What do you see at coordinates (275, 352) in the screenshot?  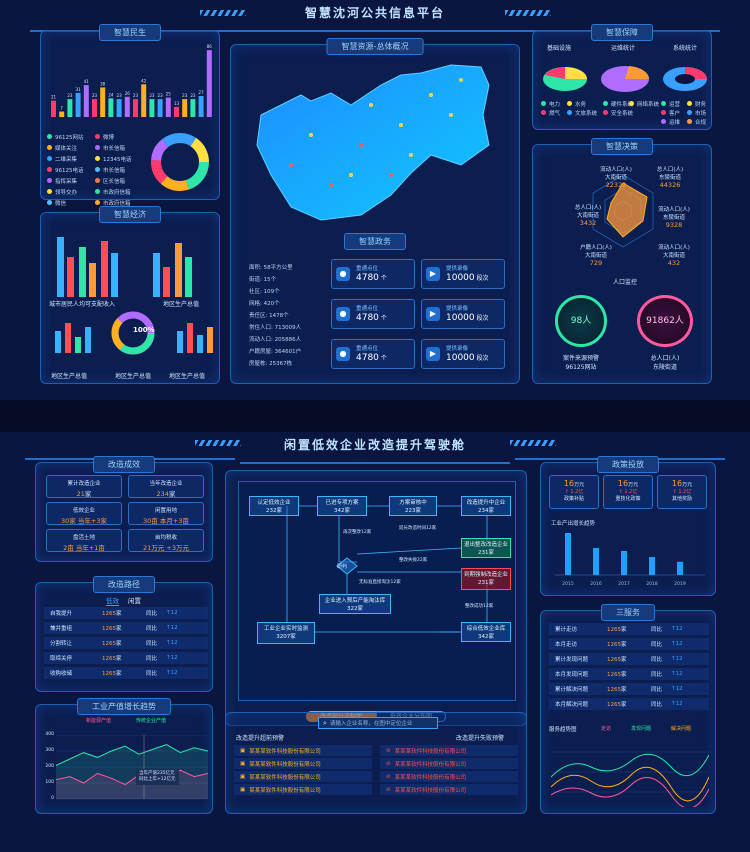 I see `overview-stat: 户籍房屋: 364601户` at bounding box center [275, 352].